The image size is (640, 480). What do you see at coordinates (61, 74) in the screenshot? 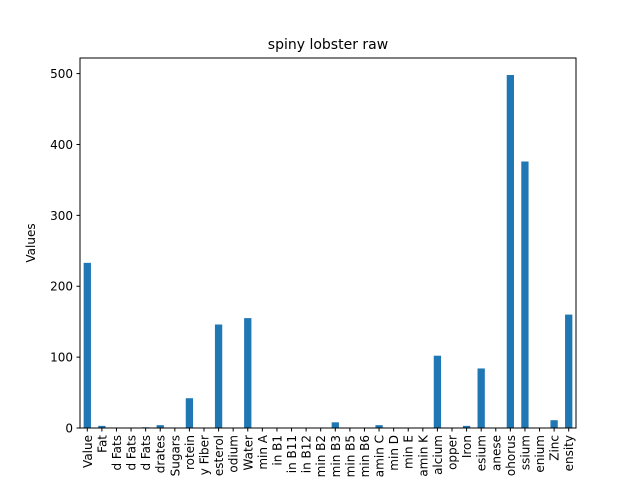
I see `y-tick-label: 500` at bounding box center [61, 74].